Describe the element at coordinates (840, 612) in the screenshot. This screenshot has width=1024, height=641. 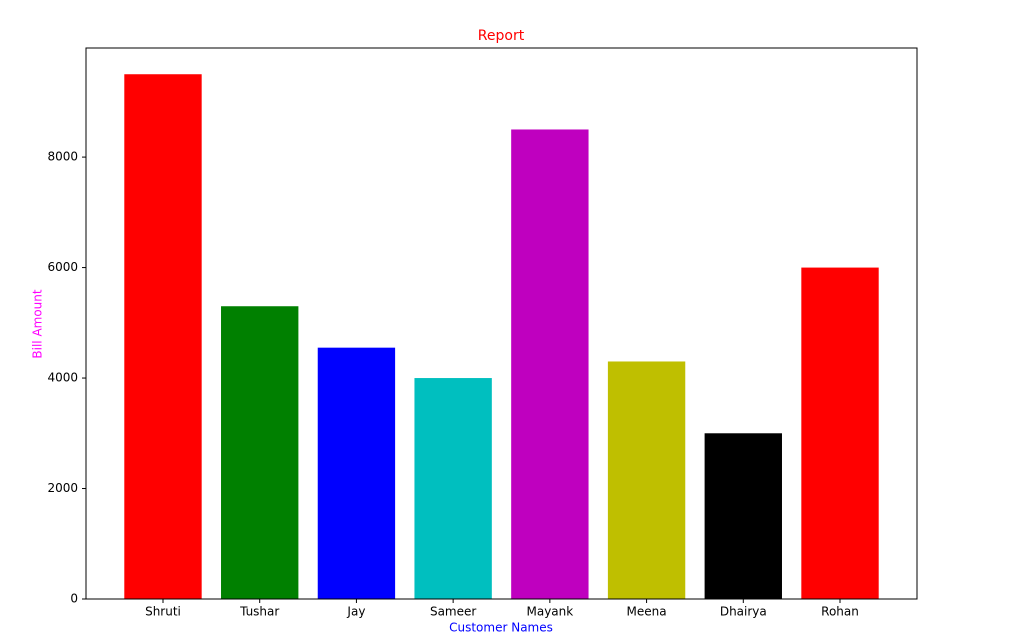
I see `x-tick-label: Rohan` at that location.